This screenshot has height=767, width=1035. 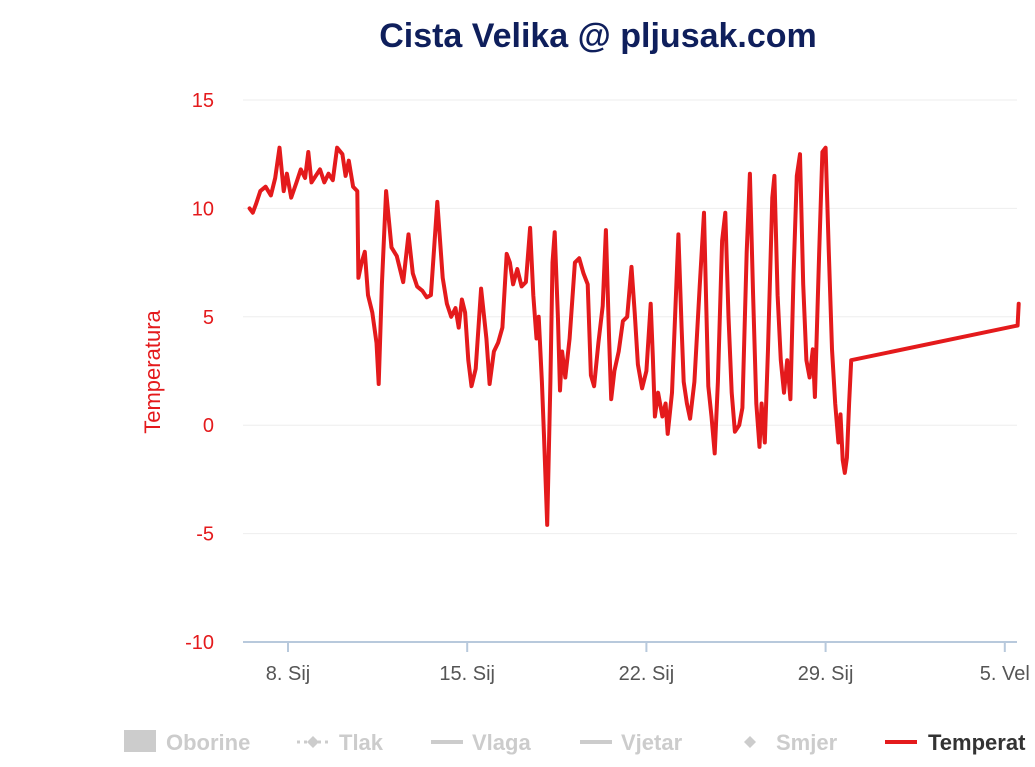 What do you see at coordinates (807, 742) in the screenshot?
I see `legend-label: Smjer` at bounding box center [807, 742].